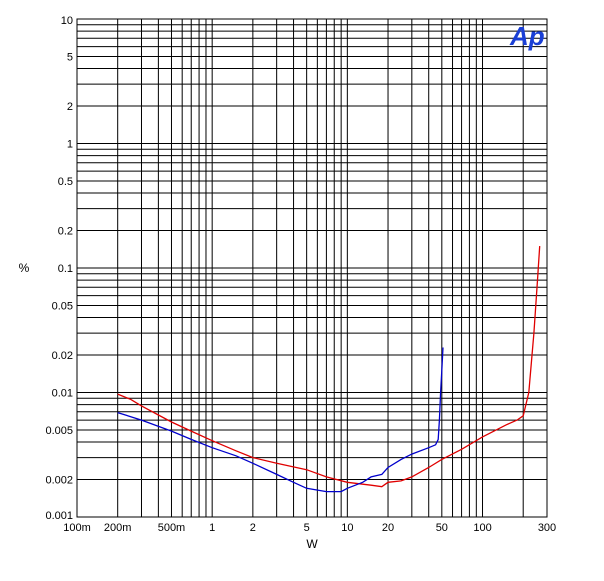 The height and width of the screenshot is (581, 604). I want to click on y-tick-label: 5, so click(70, 57).